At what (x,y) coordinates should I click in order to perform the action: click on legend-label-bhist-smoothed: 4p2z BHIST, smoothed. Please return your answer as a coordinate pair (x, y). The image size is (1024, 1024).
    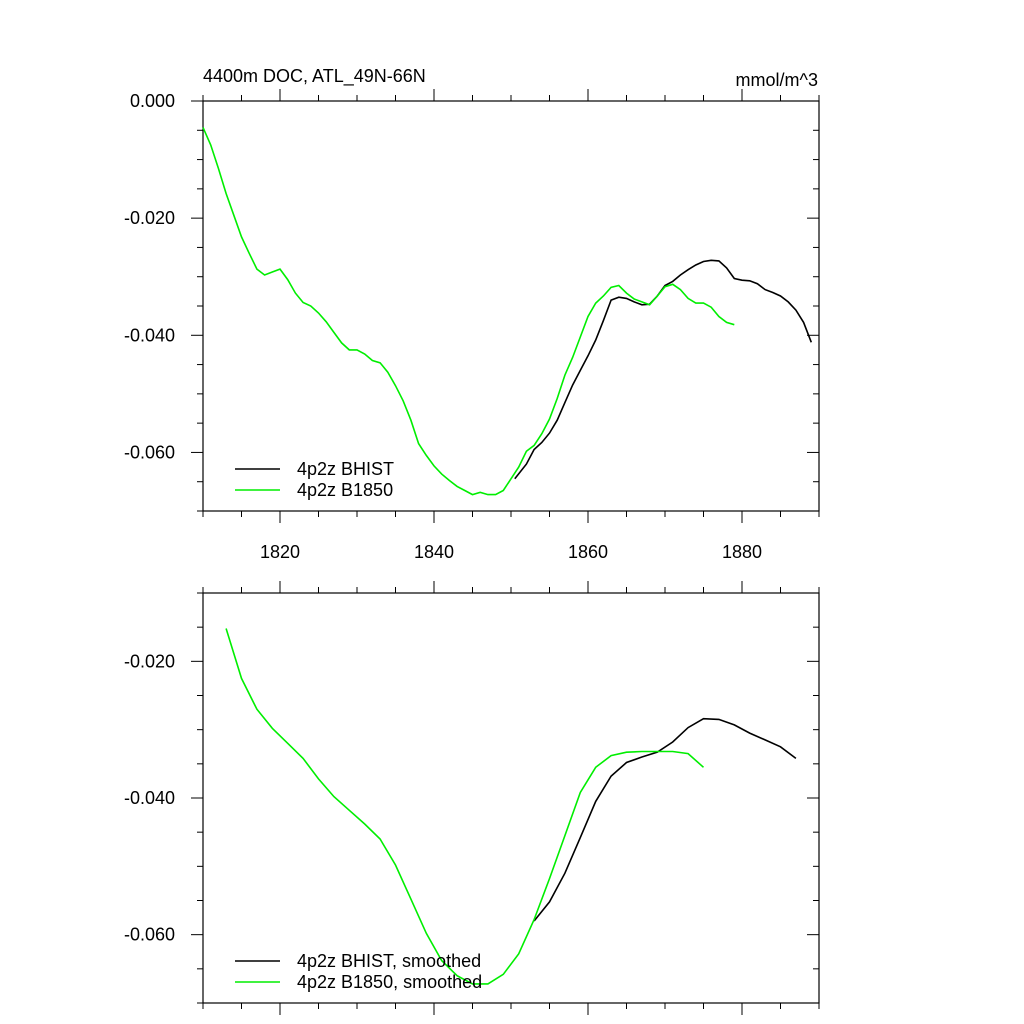
    Looking at the image, I should click on (389, 961).